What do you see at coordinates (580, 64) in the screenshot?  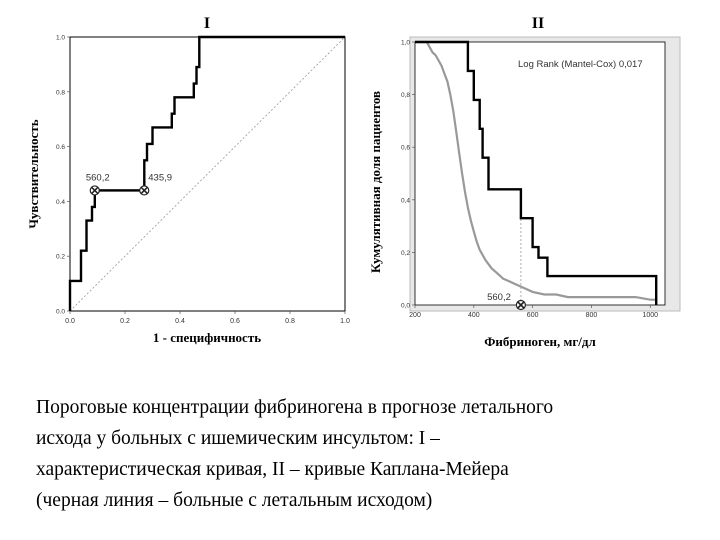 I see `km-logrank-label: Log Rank (Mantel-Cox) 0,017` at bounding box center [580, 64].